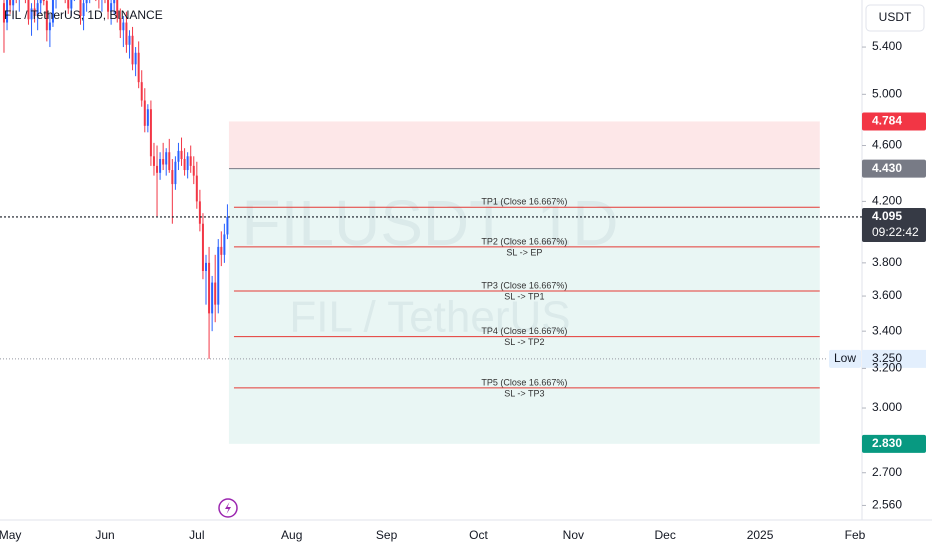  What do you see at coordinates (887, 46) in the screenshot?
I see `y-tick-label: 5.400` at bounding box center [887, 46].